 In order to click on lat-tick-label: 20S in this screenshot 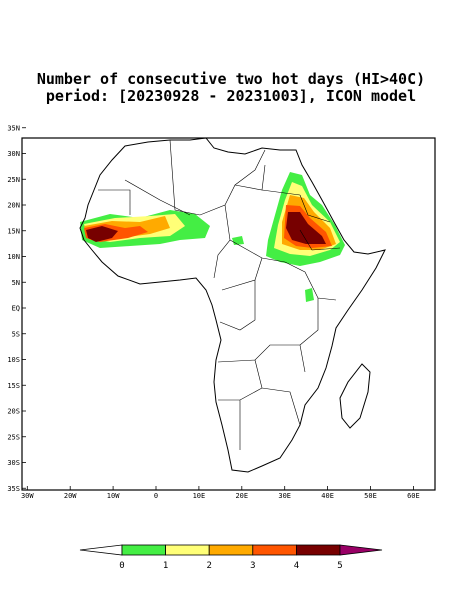, I will do `click(13, 412)`.